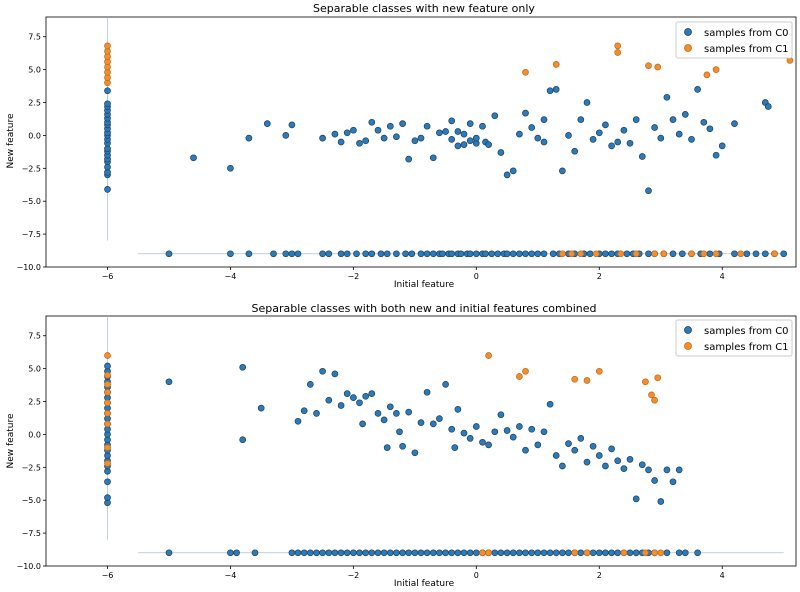 The width and height of the screenshot is (800, 592). Describe the element at coordinates (424, 285) in the screenshot. I see `top-x-axis-label: Initial feature` at that location.